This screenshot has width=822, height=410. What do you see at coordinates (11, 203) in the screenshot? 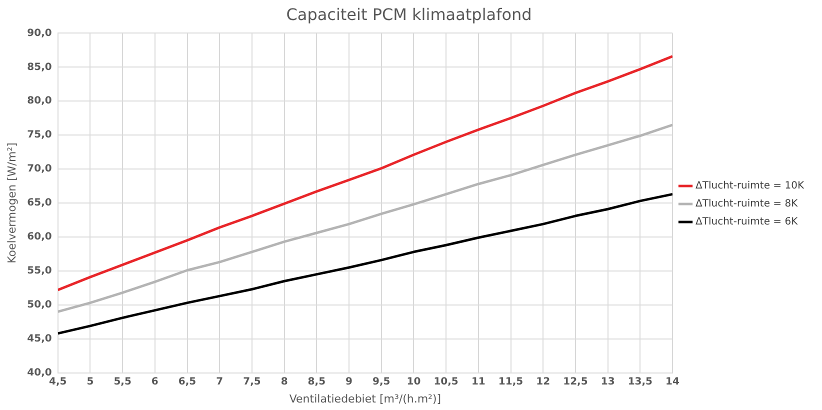
I see `y-axis-title: Koelvermogen [W/m²]` at bounding box center [11, 203].